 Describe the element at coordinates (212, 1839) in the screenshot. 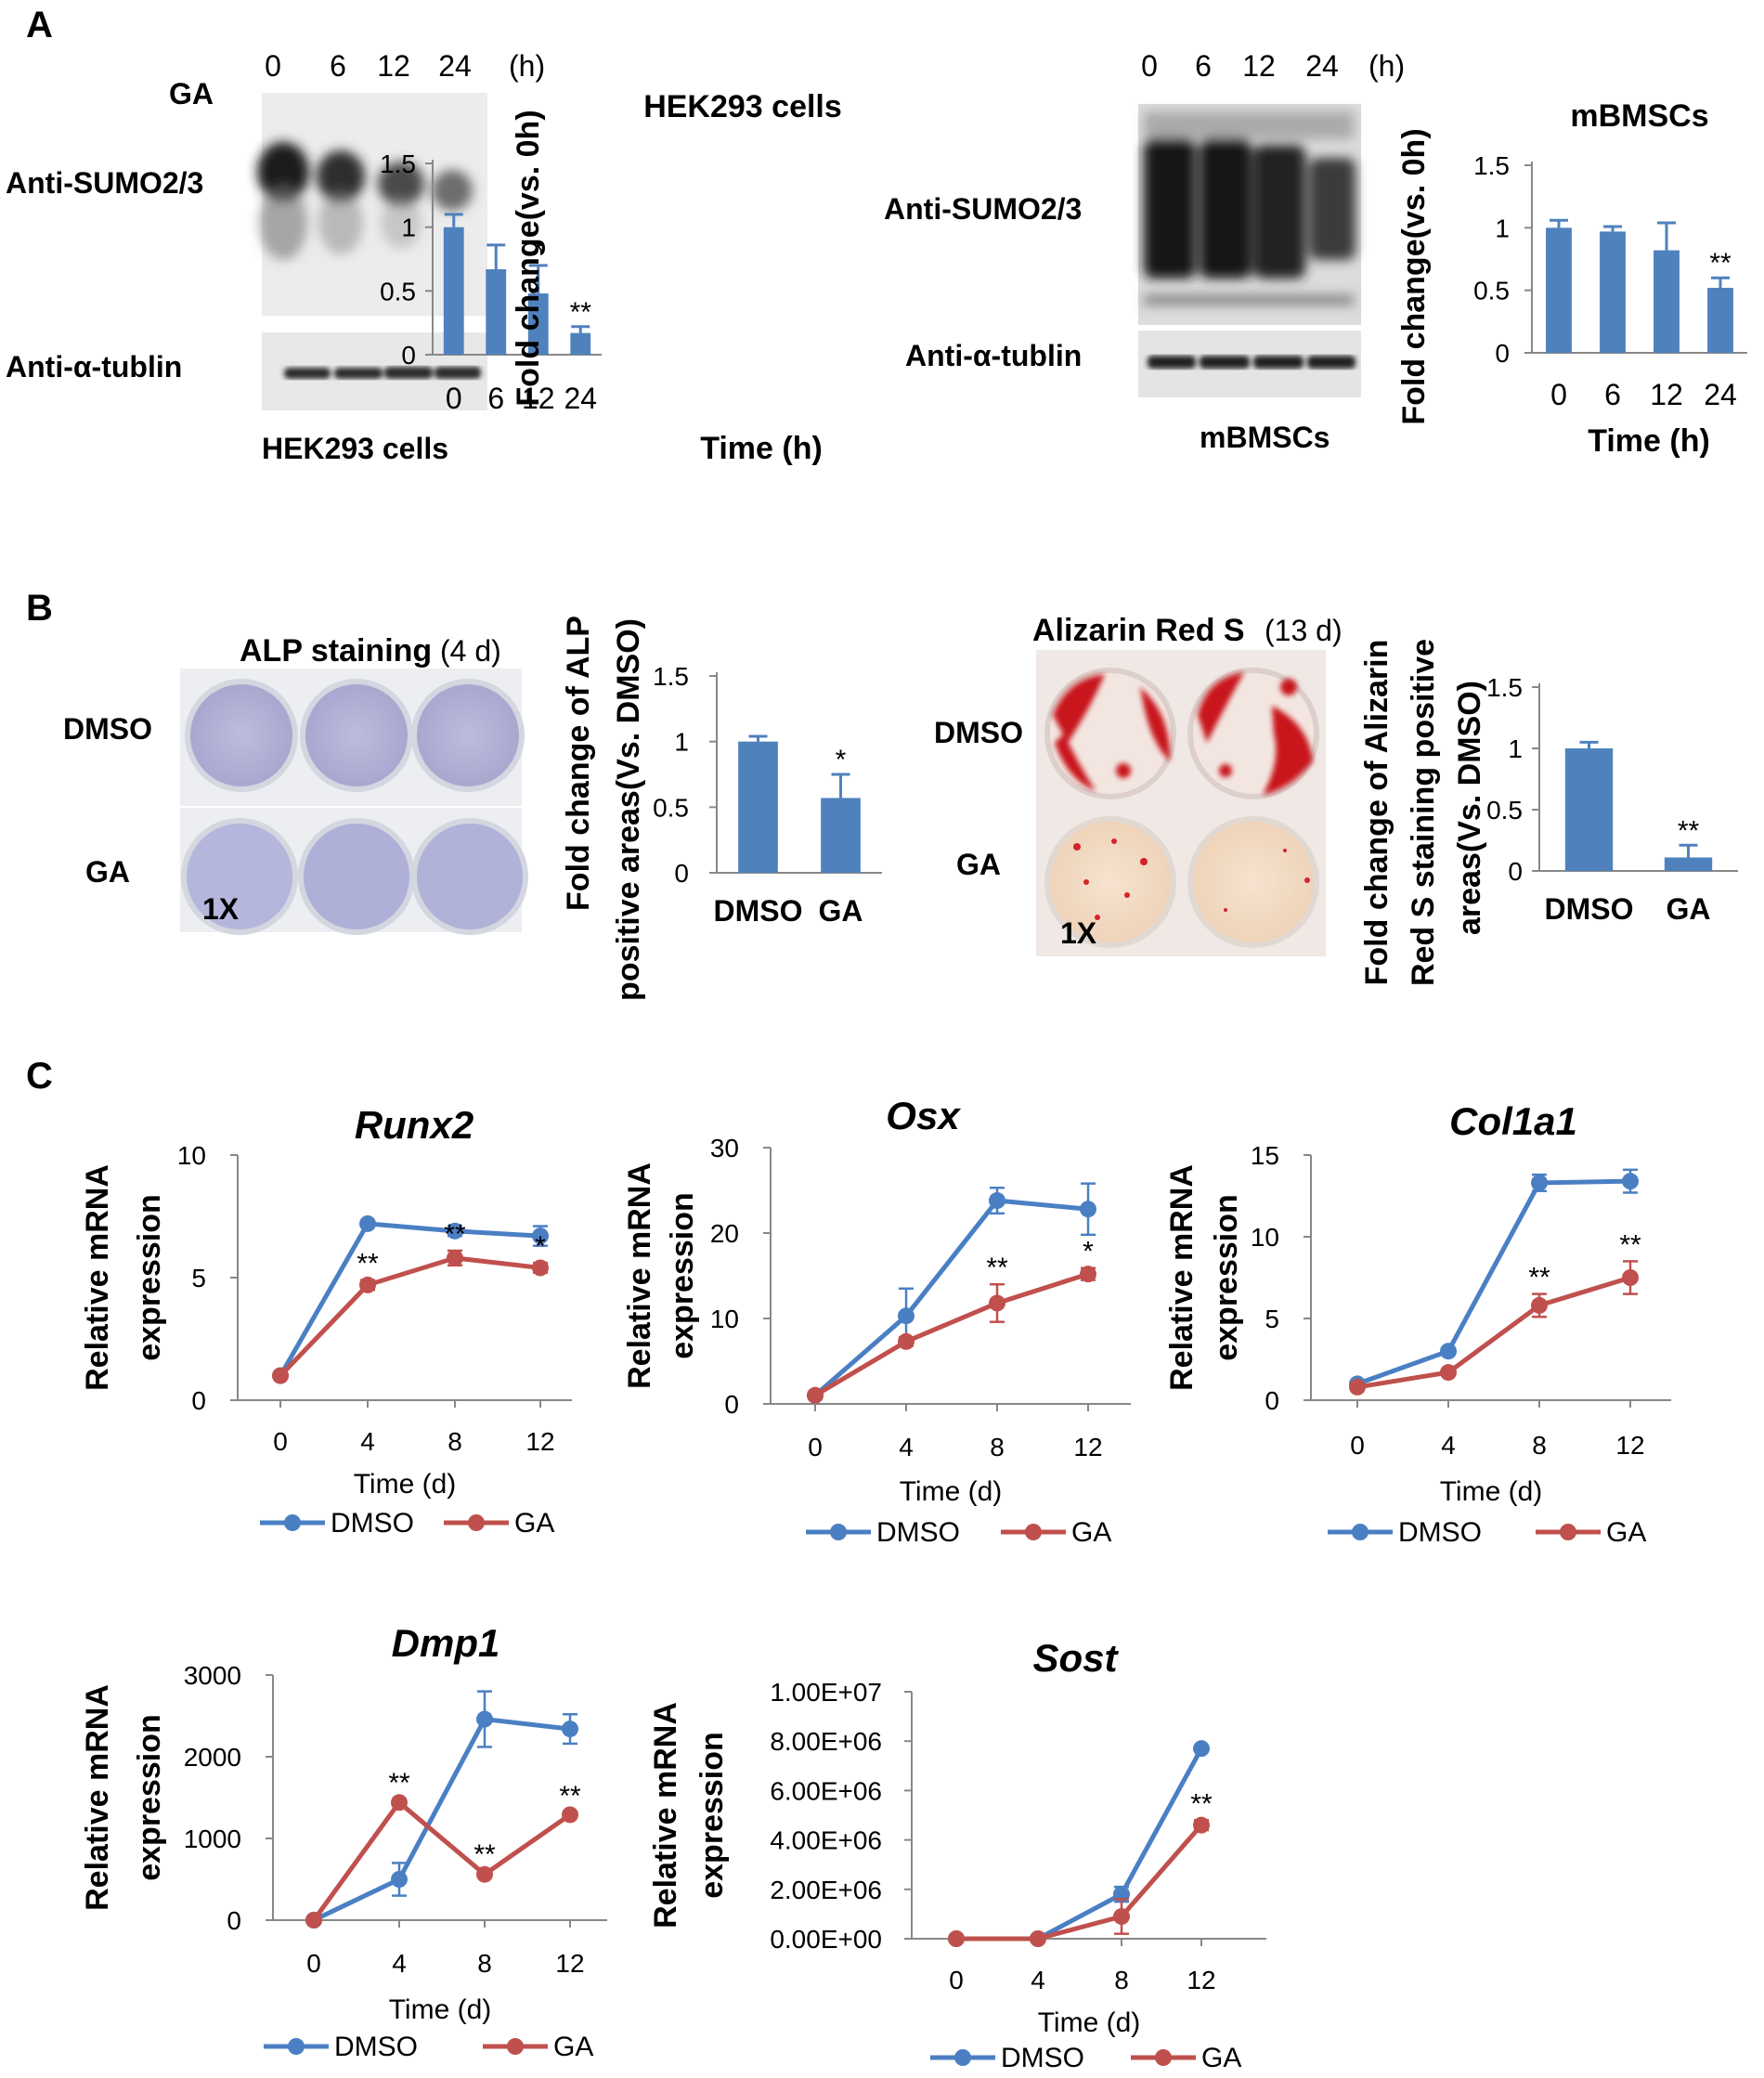

I see `y-tick-label: 1000` at that location.